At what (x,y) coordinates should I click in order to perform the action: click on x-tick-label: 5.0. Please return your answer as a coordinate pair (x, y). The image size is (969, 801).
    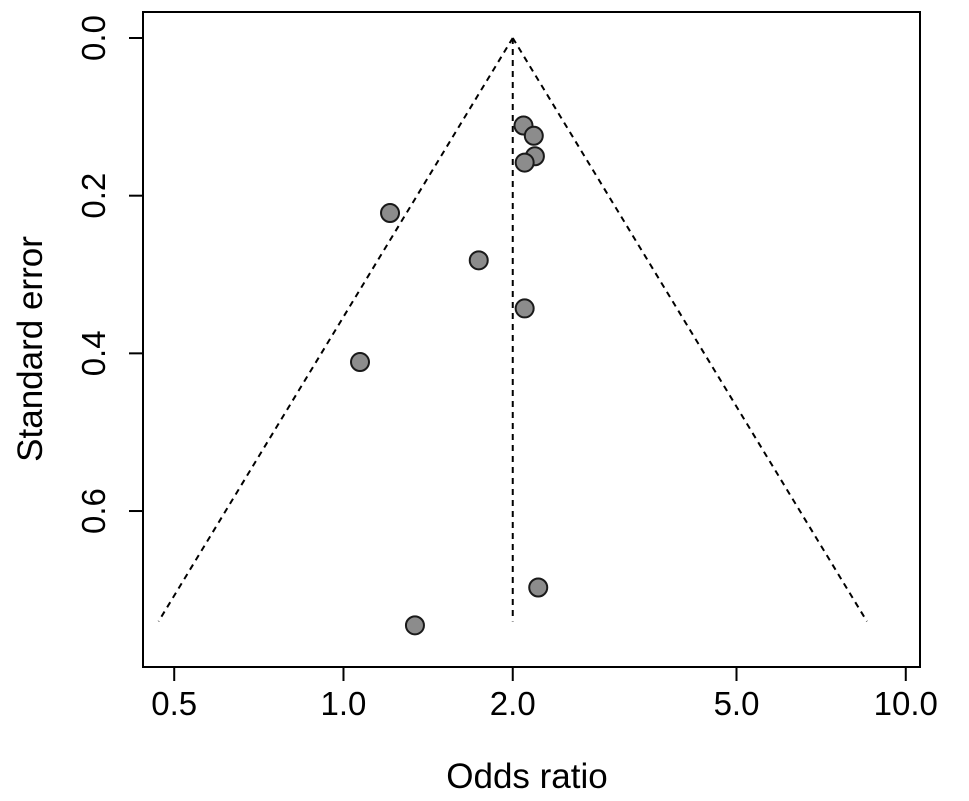
    Looking at the image, I should click on (737, 703).